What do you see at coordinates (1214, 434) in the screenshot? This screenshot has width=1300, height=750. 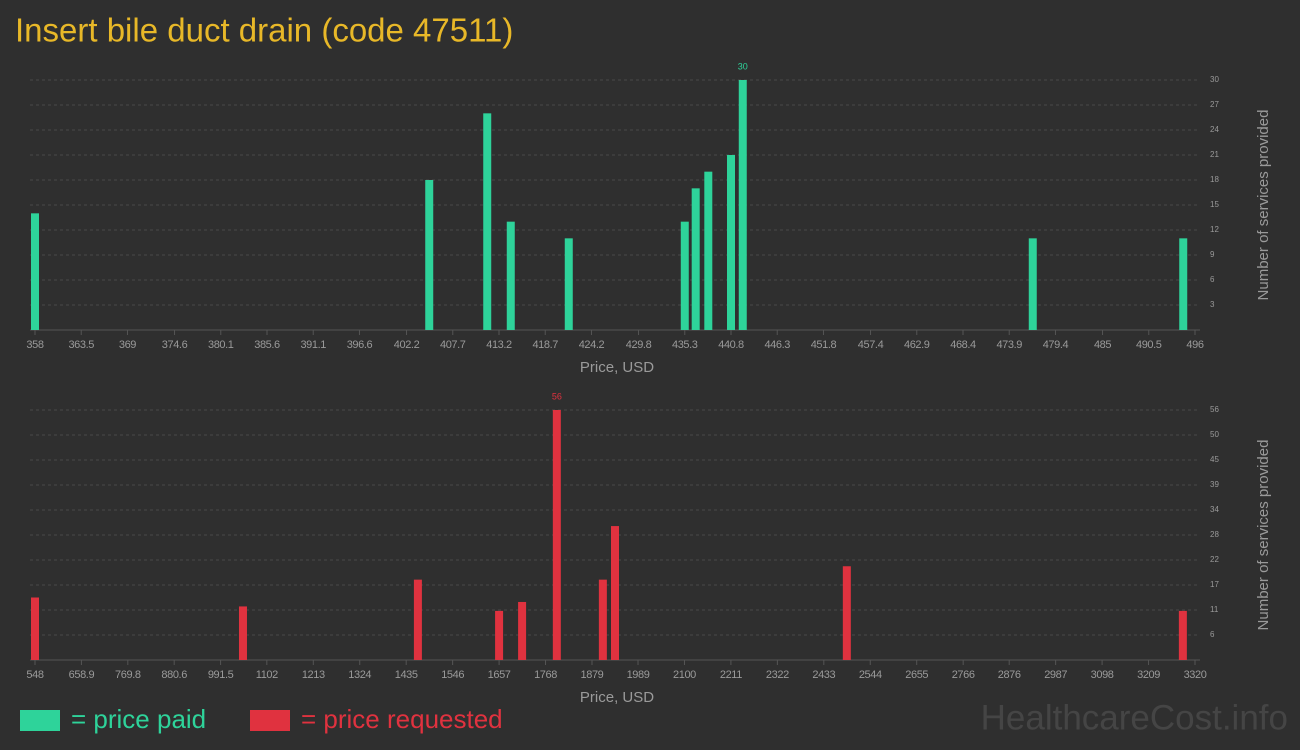 I see `y-tick-label: 50` at bounding box center [1214, 434].